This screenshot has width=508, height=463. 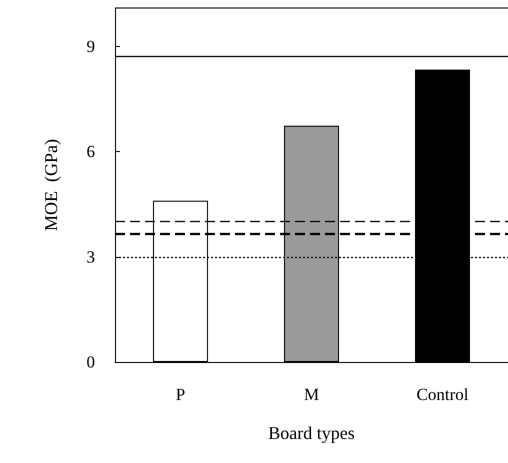 What do you see at coordinates (51, 185) in the screenshot?
I see `y-axis-title: MOE (GPa)` at bounding box center [51, 185].